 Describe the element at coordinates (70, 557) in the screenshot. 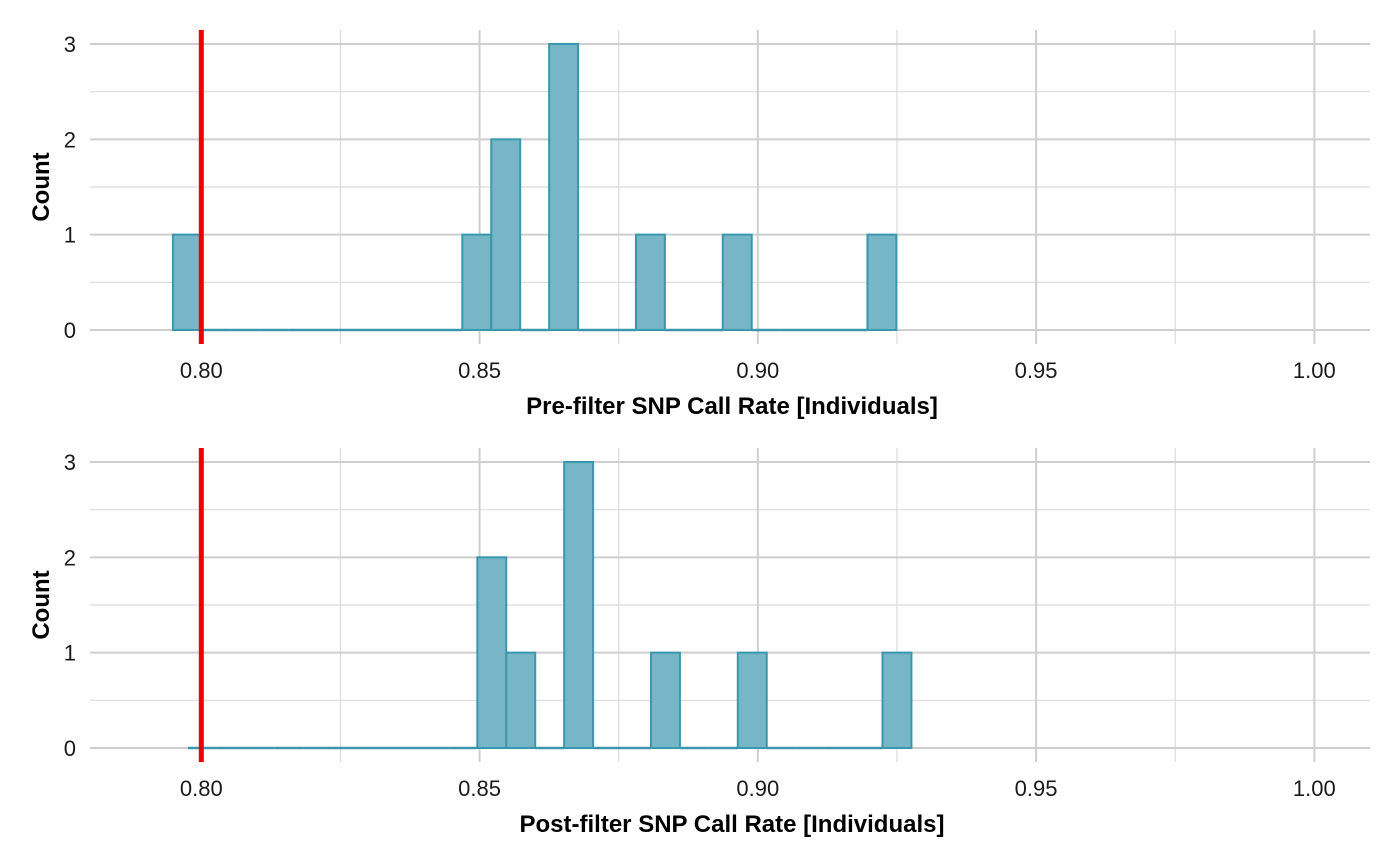

I see `post-filter-y-tick-label: 2` at that location.